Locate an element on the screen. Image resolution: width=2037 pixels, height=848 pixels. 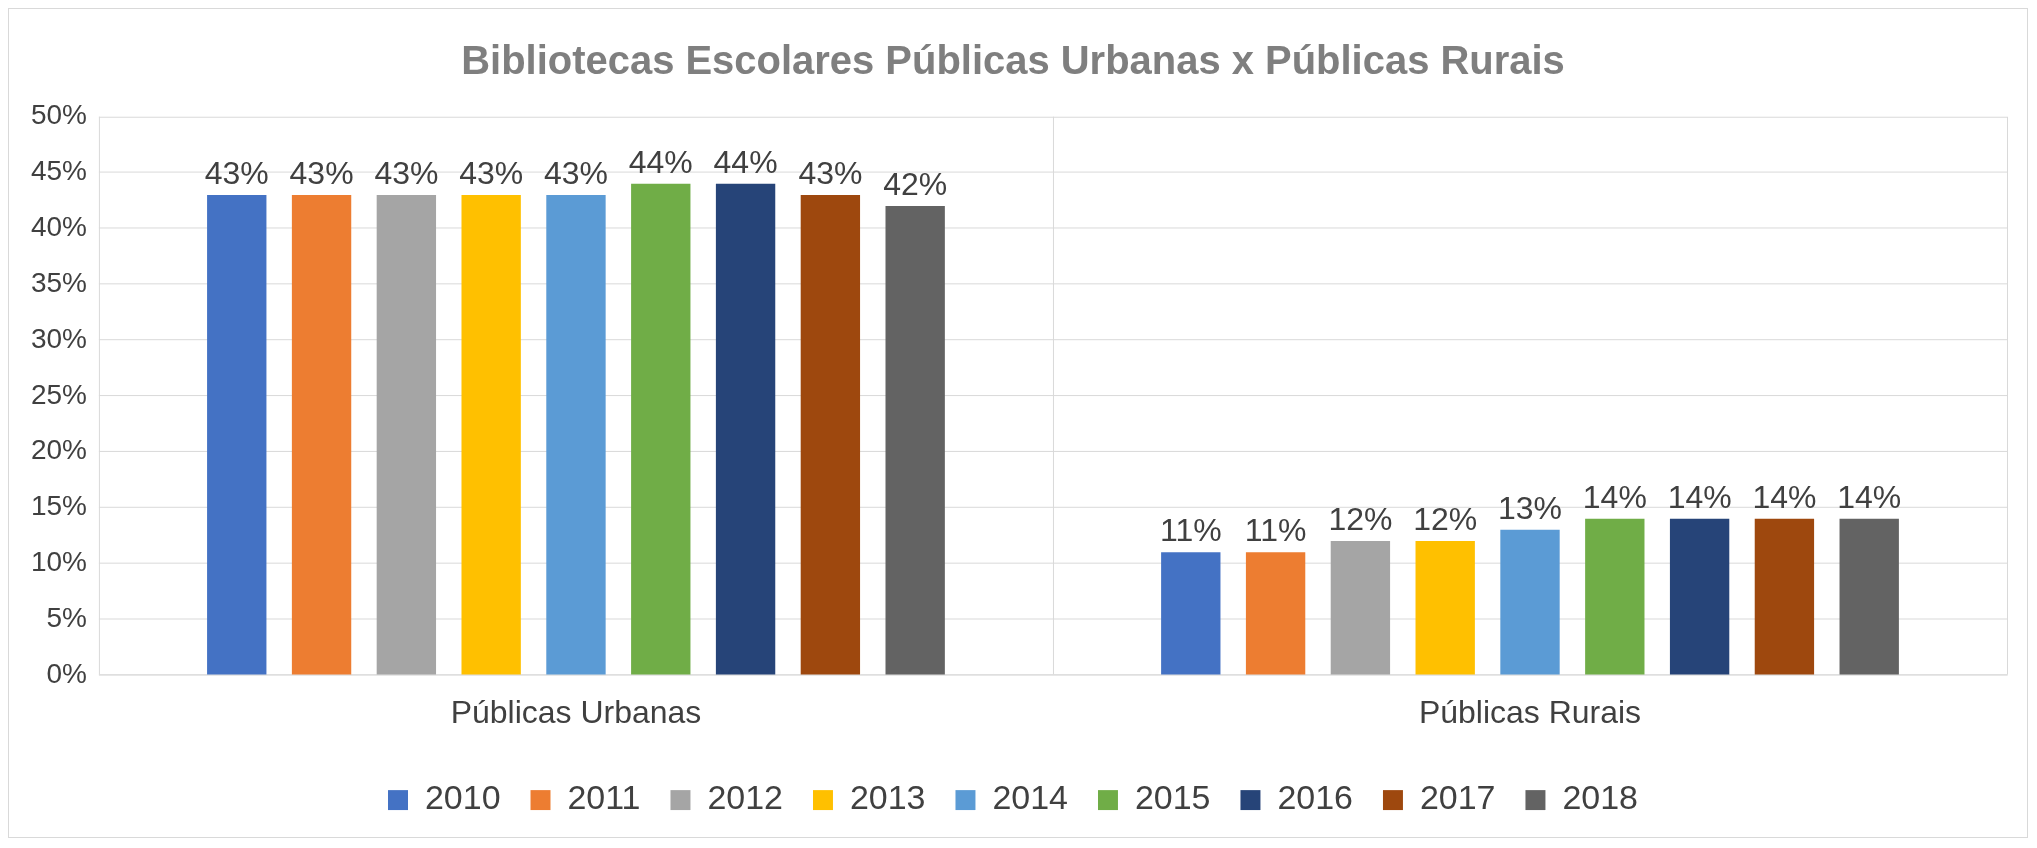
y-tick-label: 10% is located at coordinates (59, 562).